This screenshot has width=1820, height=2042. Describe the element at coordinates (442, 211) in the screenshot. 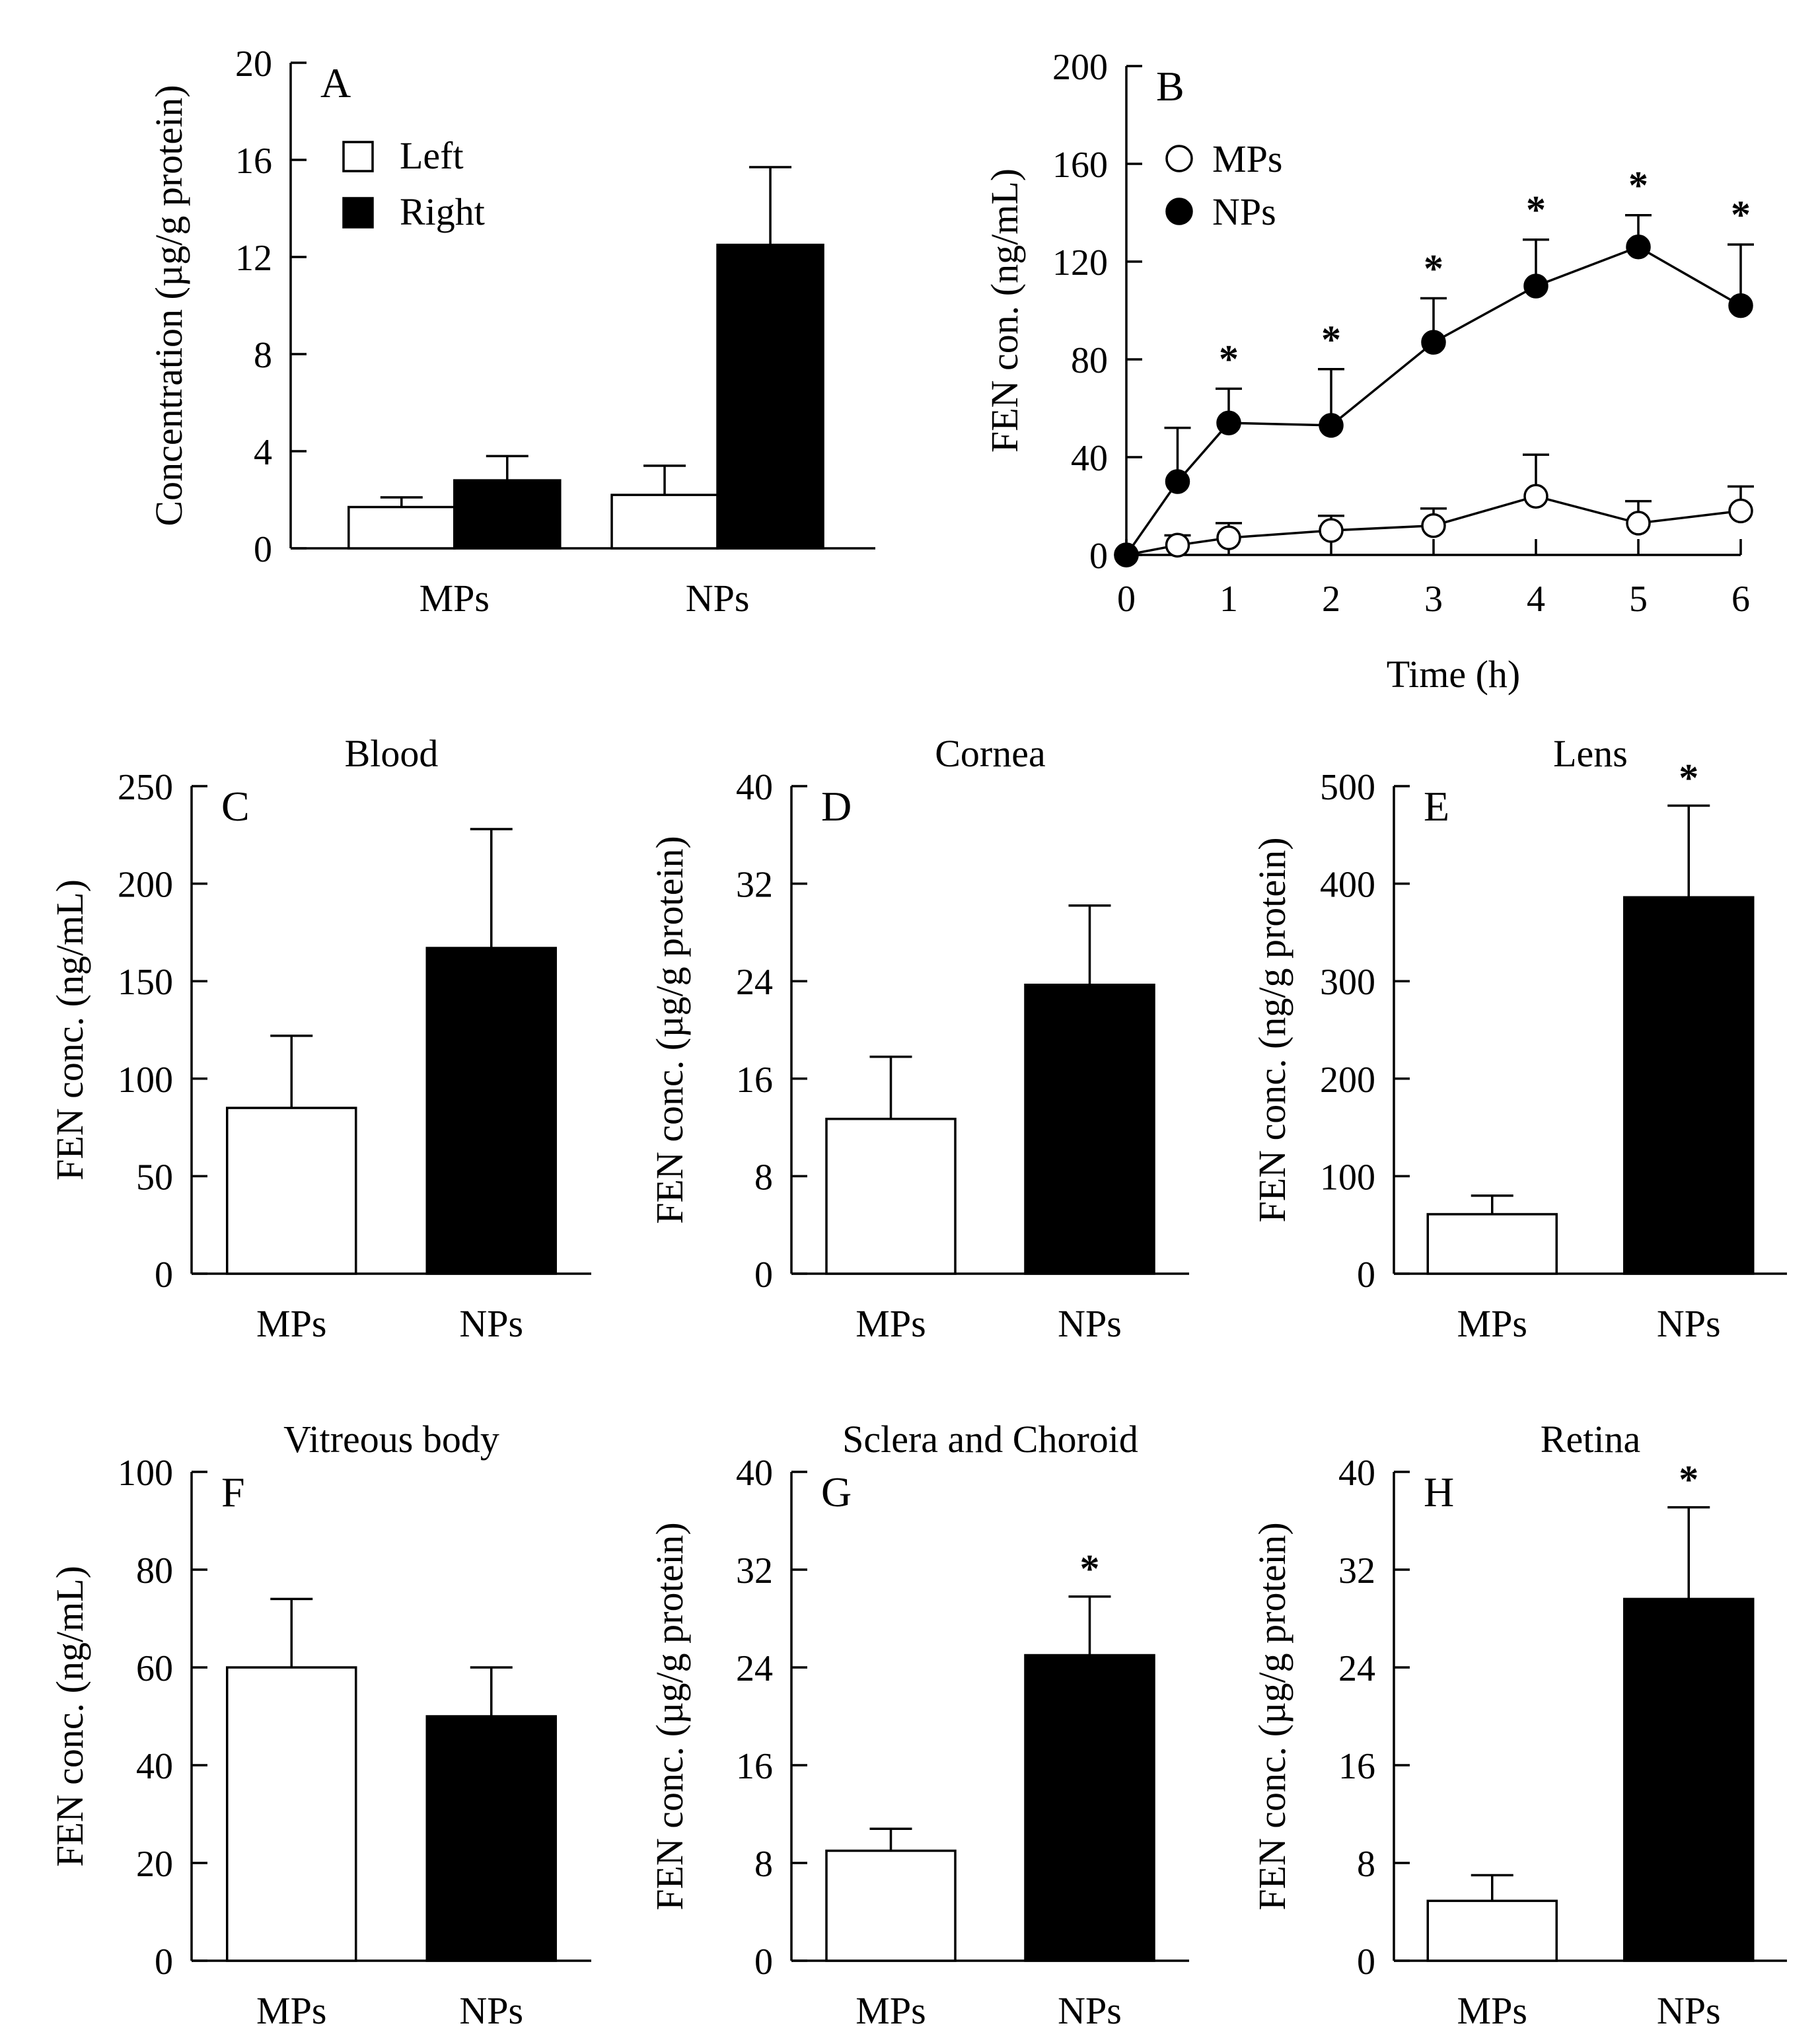

I see `legend-label: Right` at that location.